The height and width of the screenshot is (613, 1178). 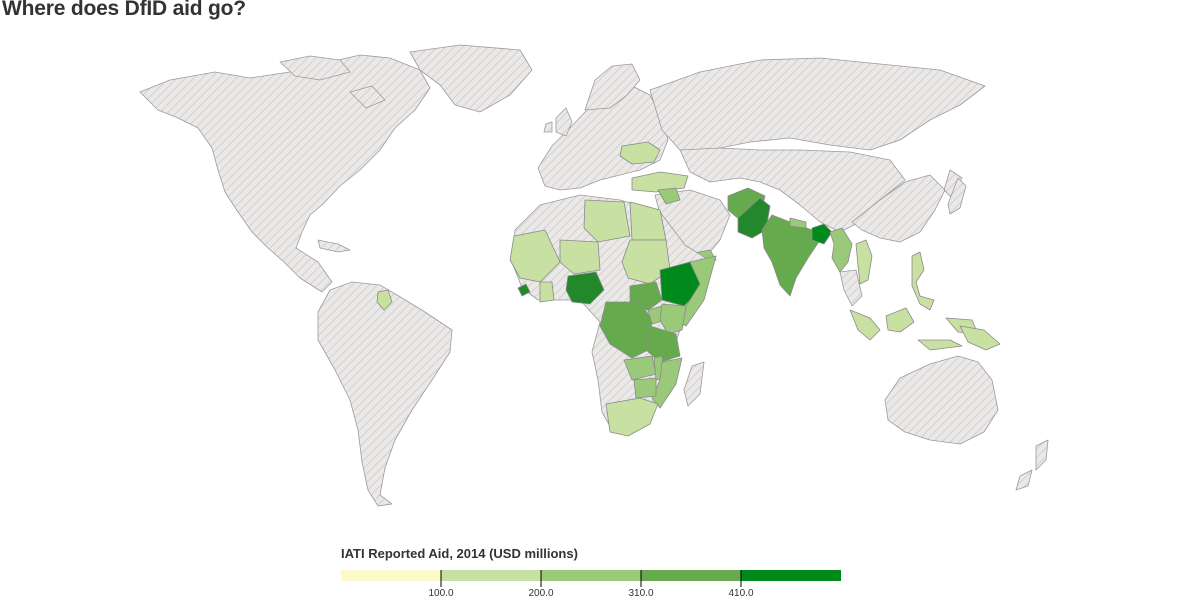 I want to click on caribbean-islands, so click(x=334, y=246).